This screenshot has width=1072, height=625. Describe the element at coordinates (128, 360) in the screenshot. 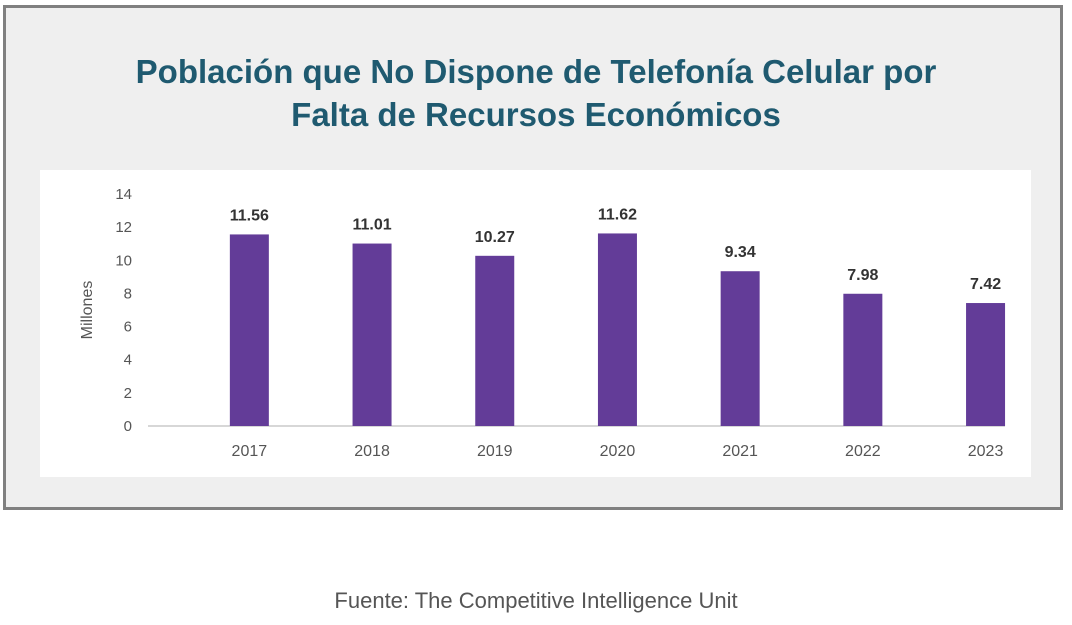

I see `y-tick-label-4: 4` at that location.